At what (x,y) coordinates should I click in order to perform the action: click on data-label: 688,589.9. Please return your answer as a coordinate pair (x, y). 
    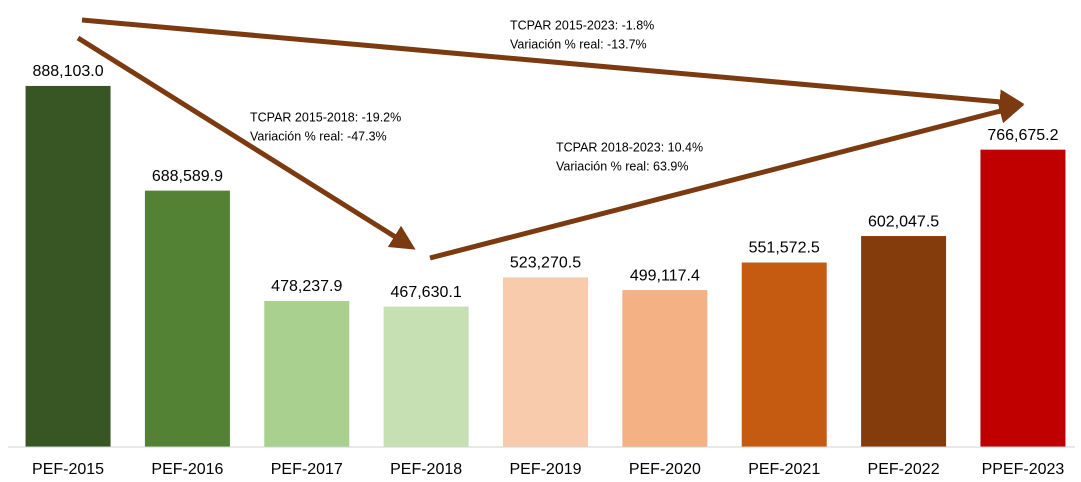
    Looking at the image, I should click on (187, 176).